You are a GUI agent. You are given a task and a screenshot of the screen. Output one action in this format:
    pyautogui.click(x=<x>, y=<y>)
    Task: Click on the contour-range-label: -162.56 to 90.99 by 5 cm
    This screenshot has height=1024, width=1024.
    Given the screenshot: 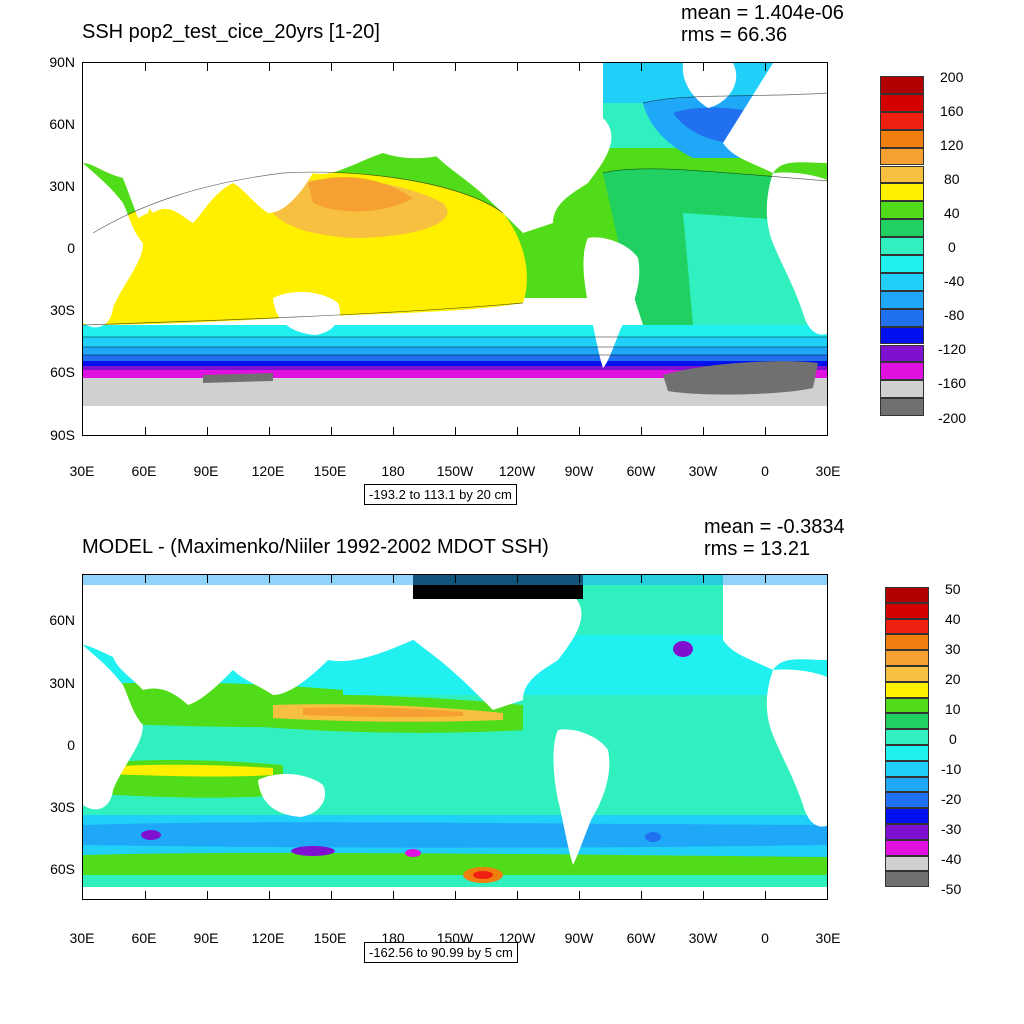 What is the action you would take?
    pyautogui.click(x=441, y=952)
    